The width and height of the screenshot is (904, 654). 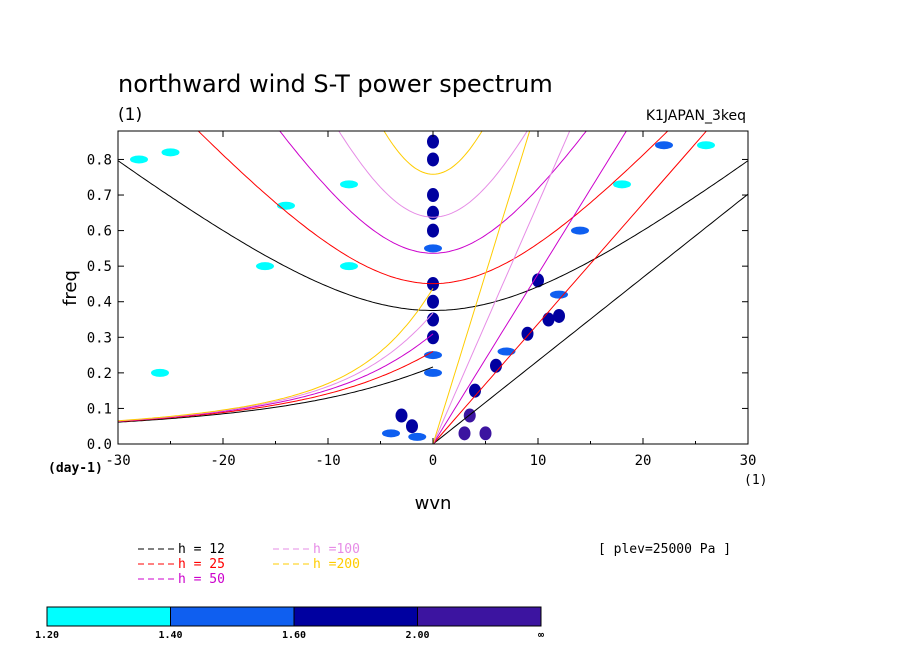 What do you see at coordinates (99, 267) in the screenshot?
I see `y-tick-label: 0.5` at bounding box center [99, 267].